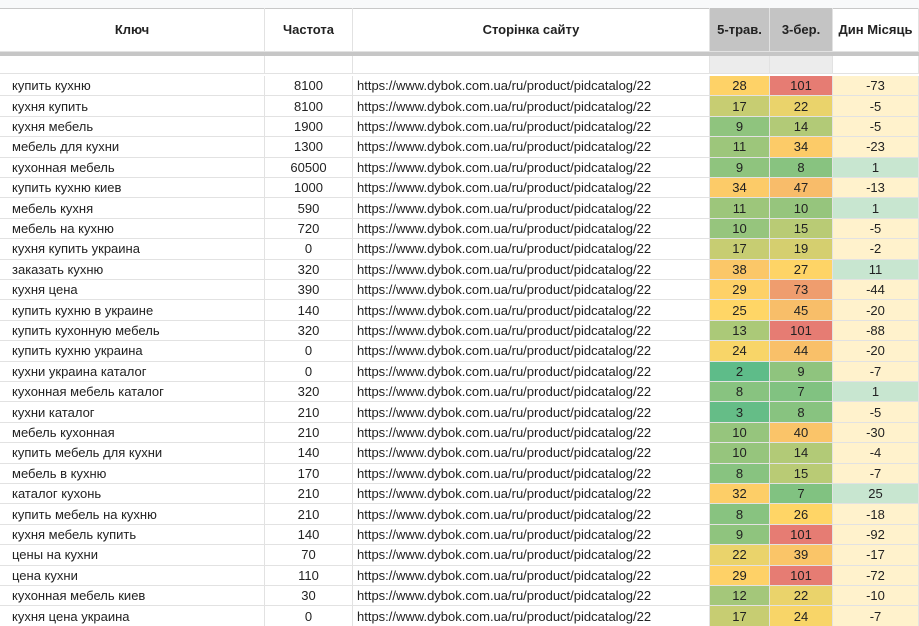 The height and width of the screenshot is (626, 919). What do you see at coordinates (876, 229) in the screenshot?
I see `monthly-change: -5` at bounding box center [876, 229].